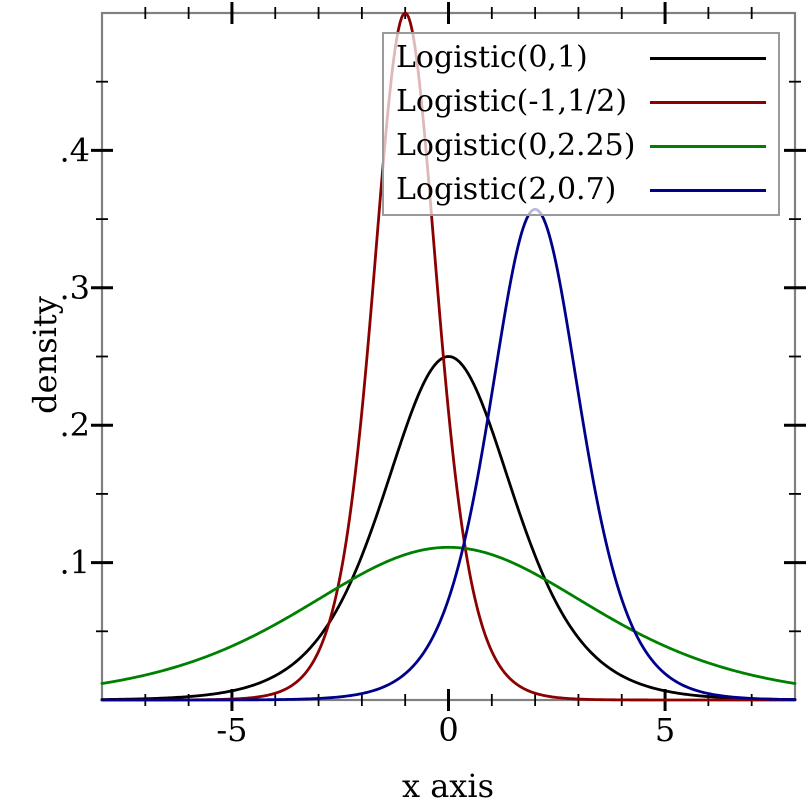  I want to click on legend-item: Logistic(0,1), so click(581, 58).